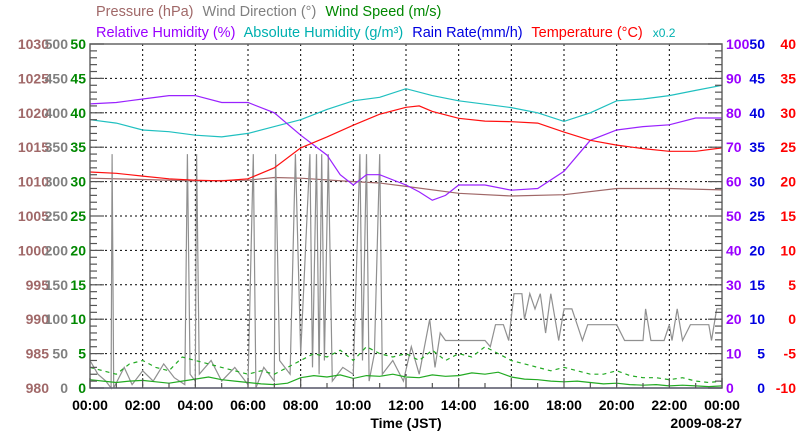 This screenshot has height=434, width=800. Describe the element at coordinates (57, 250) in the screenshot. I see `y-tick-label-wind-direction: 200` at that location.